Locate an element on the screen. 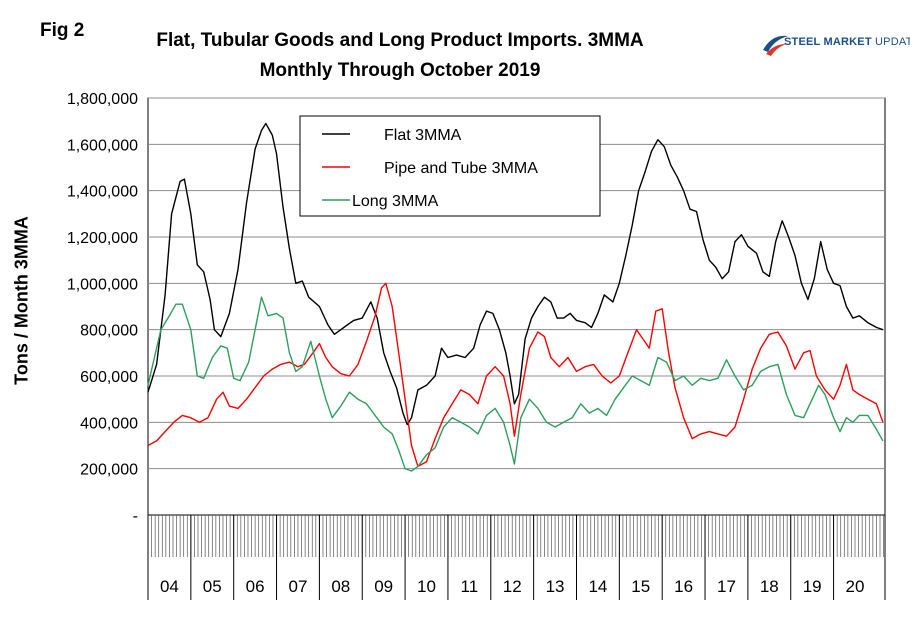 Image resolution: width=910 pixels, height=622 pixels. x-year-label: 04 is located at coordinates (169, 586).